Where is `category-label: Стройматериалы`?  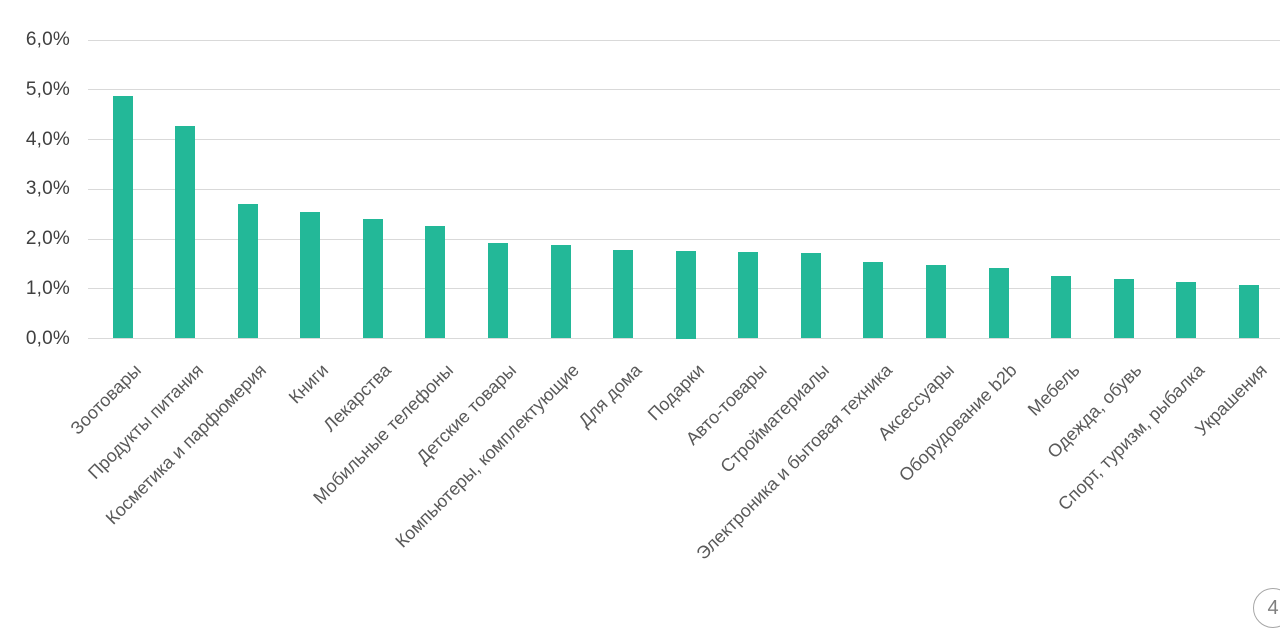 category-label: Стройматериалы is located at coordinates (775, 418).